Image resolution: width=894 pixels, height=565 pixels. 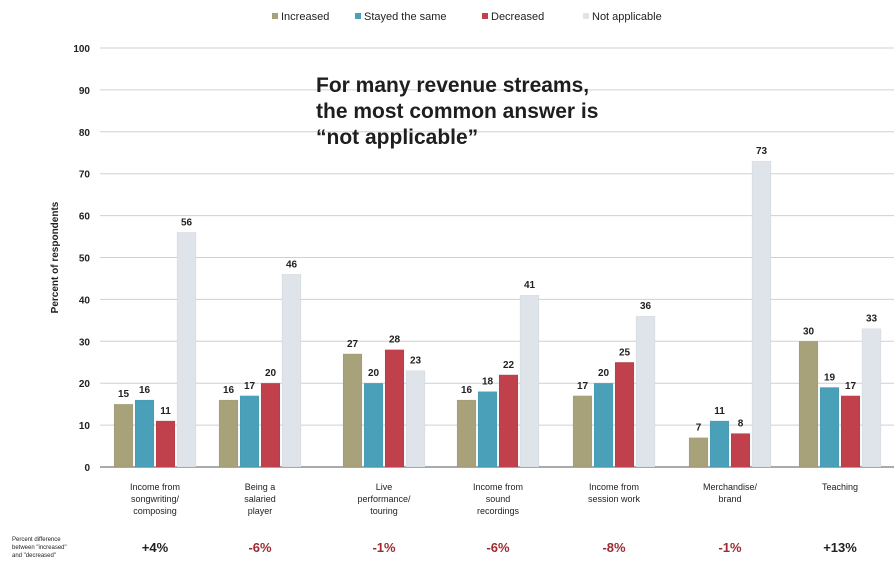 I want to click on data-label: 30, so click(x=809, y=331).